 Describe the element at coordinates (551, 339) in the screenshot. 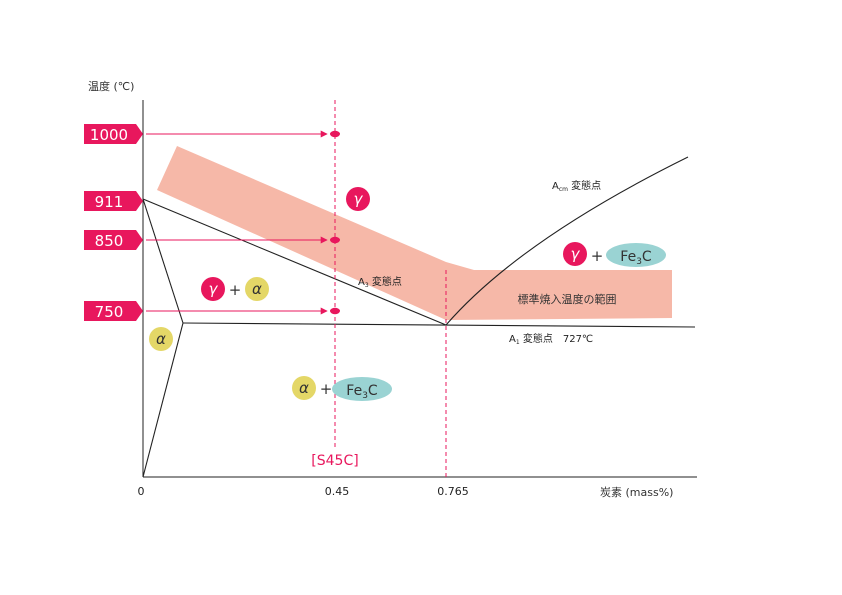

I see `a1-line-label: A1 変態点 727℃` at that location.